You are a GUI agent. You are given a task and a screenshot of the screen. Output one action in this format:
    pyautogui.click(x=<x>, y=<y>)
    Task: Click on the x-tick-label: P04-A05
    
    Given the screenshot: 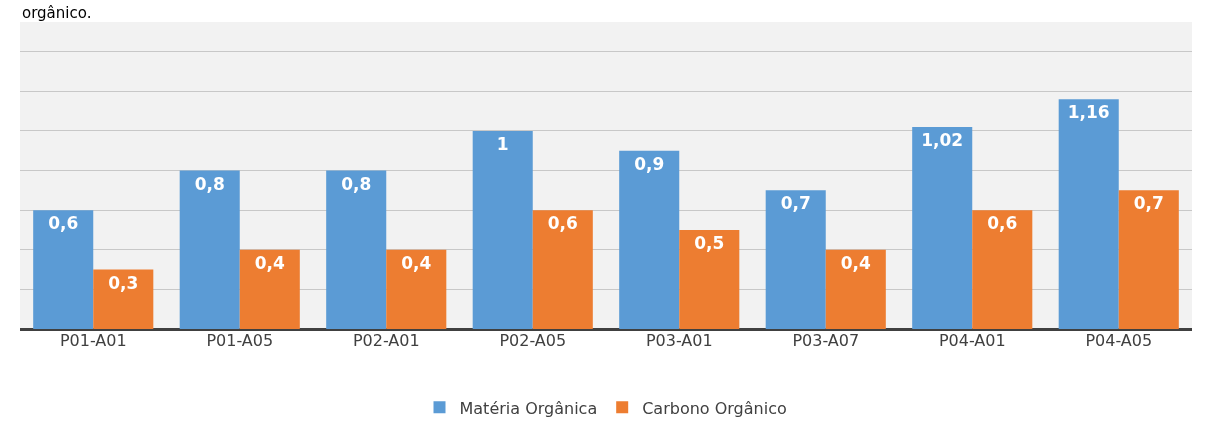 What is the action you would take?
    pyautogui.click(x=1119, y=340)
    